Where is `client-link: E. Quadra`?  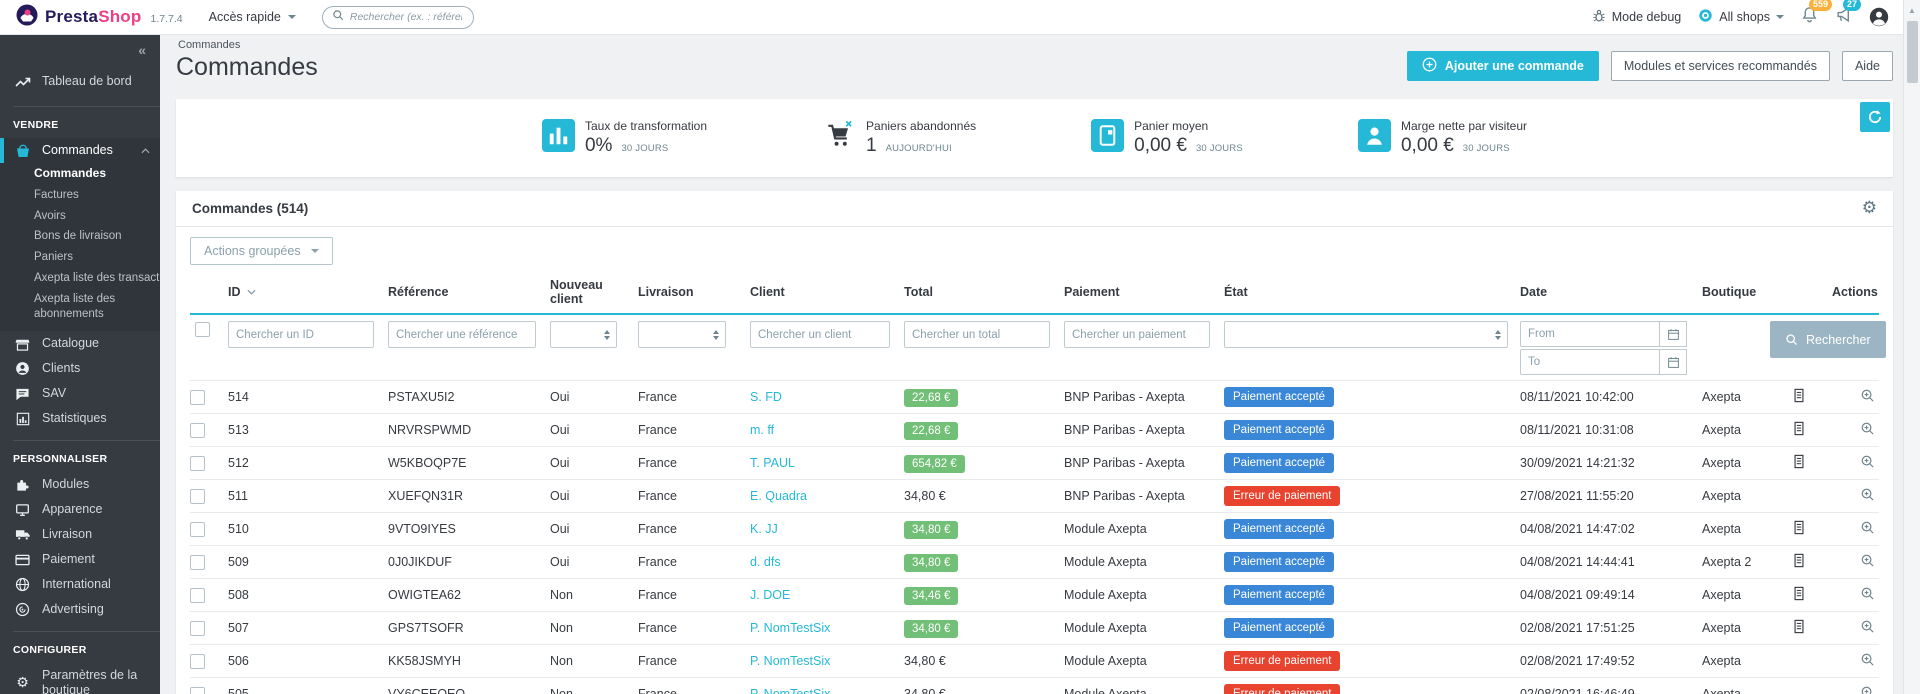 client-link: E. Quadra is located at coordinates (778, 496).